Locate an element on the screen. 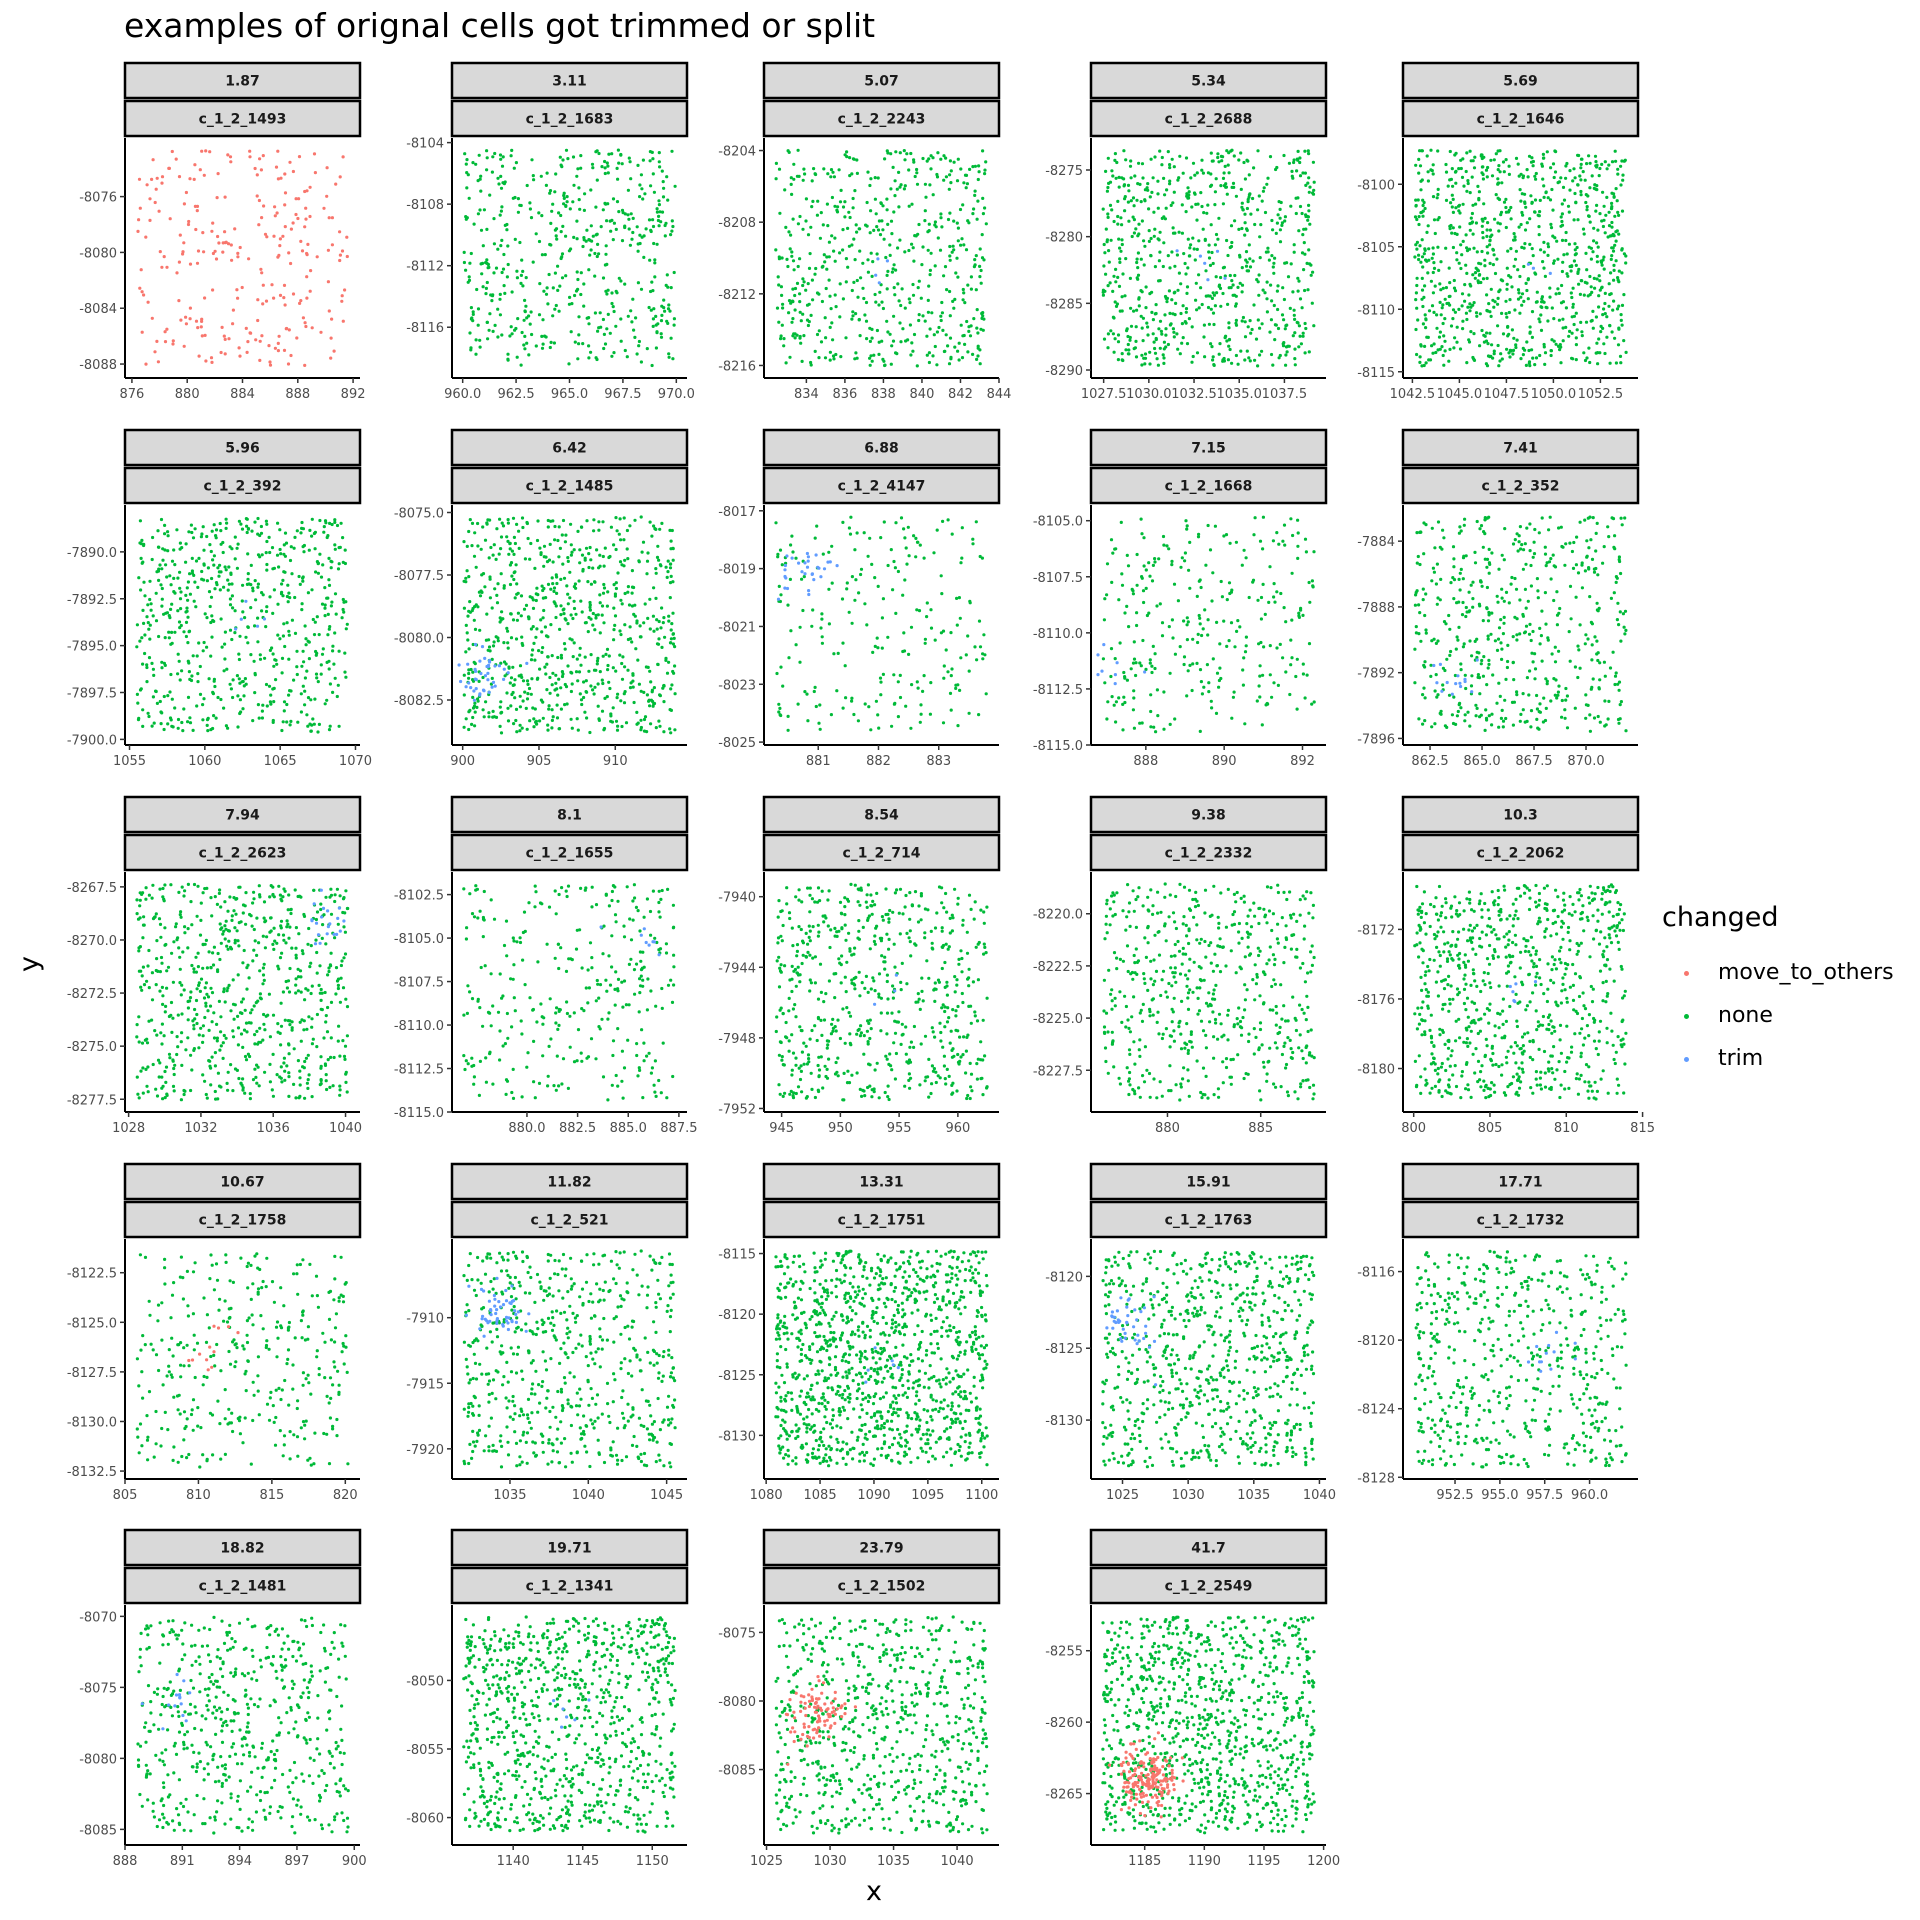  y-tick-label: -8275 is located at coordinates (1064, 171).